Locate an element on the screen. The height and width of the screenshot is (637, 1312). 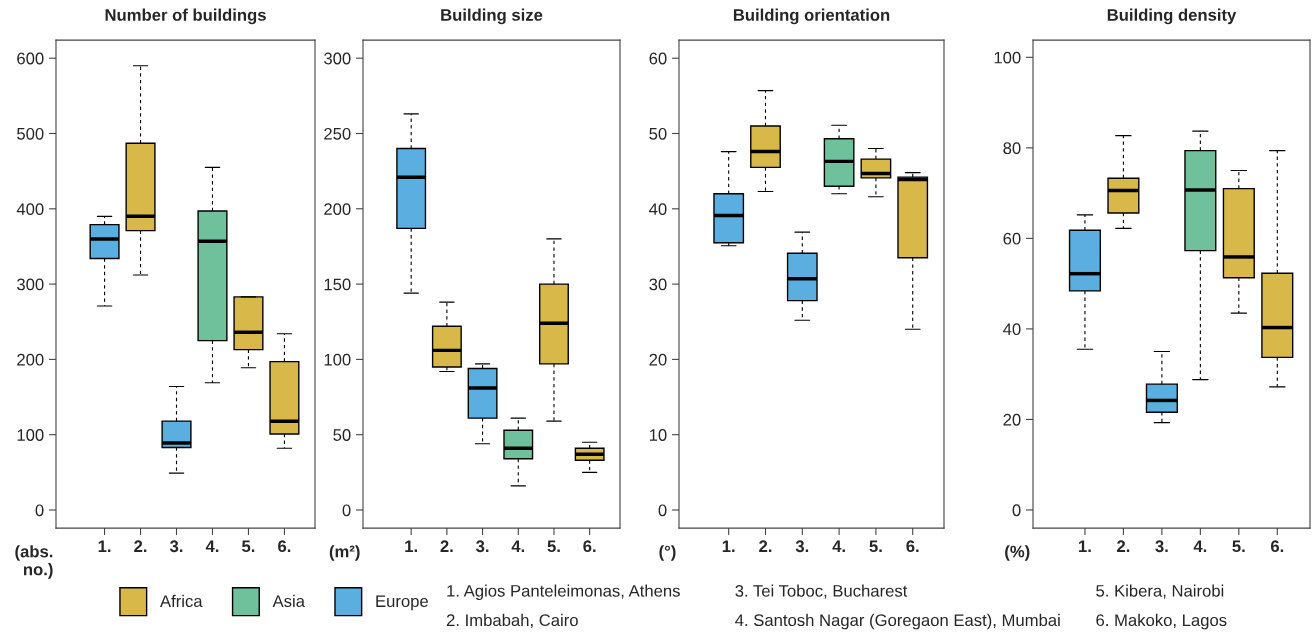
y-tick-label: 400 is located at coordinates (30, 209).